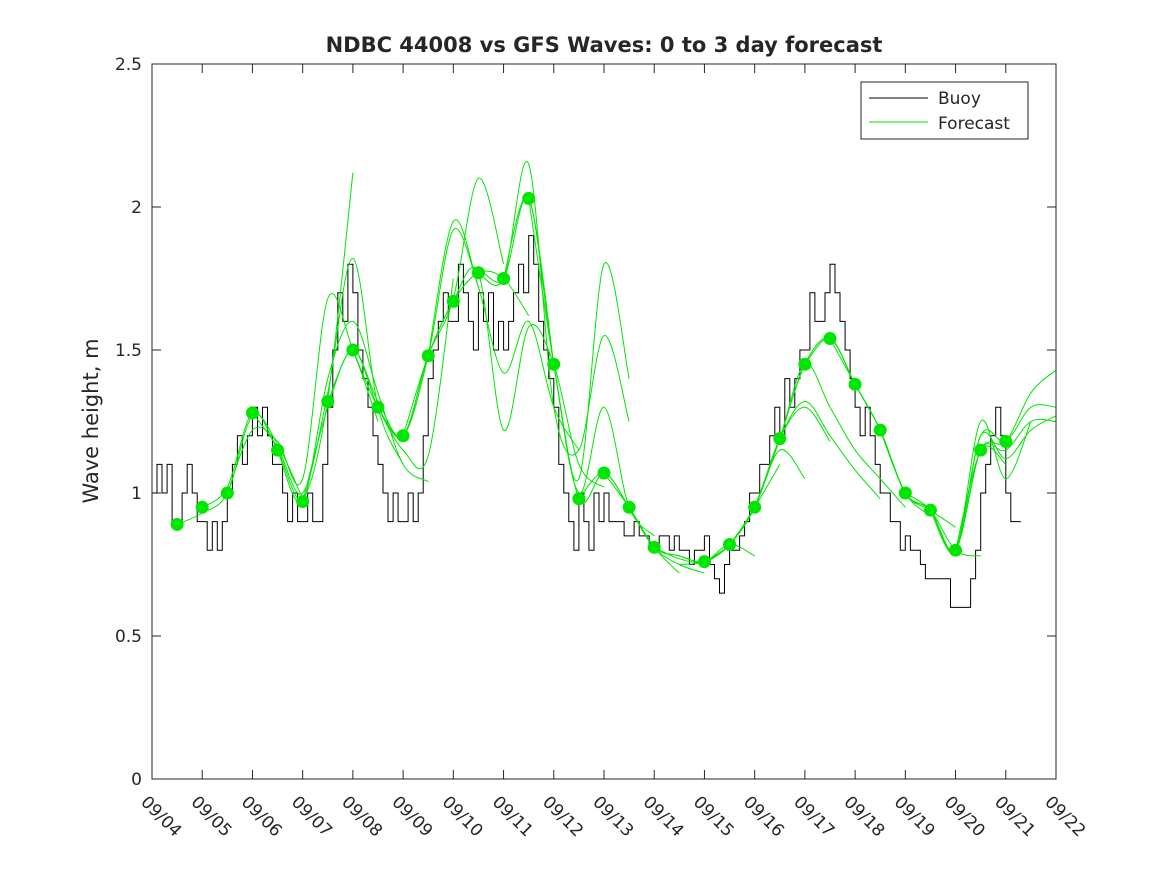 This screenshot has width=1167, height=875. What do you see at coordinates (959, 99) in the screenshot?
I see `legend-buoy-label: Buoy` at bounding box center [959, 99].